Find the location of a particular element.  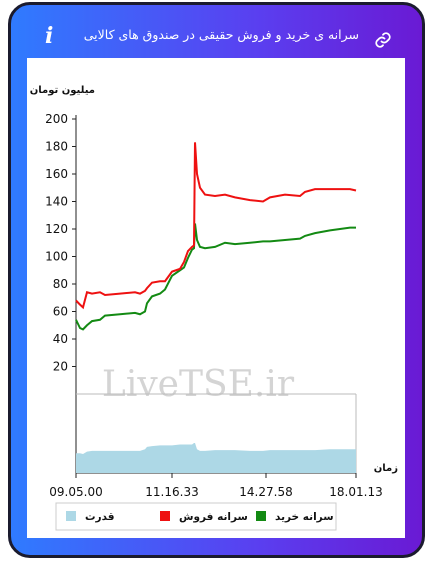

x-axis-label: زمان is located at coordinates (386, 468).